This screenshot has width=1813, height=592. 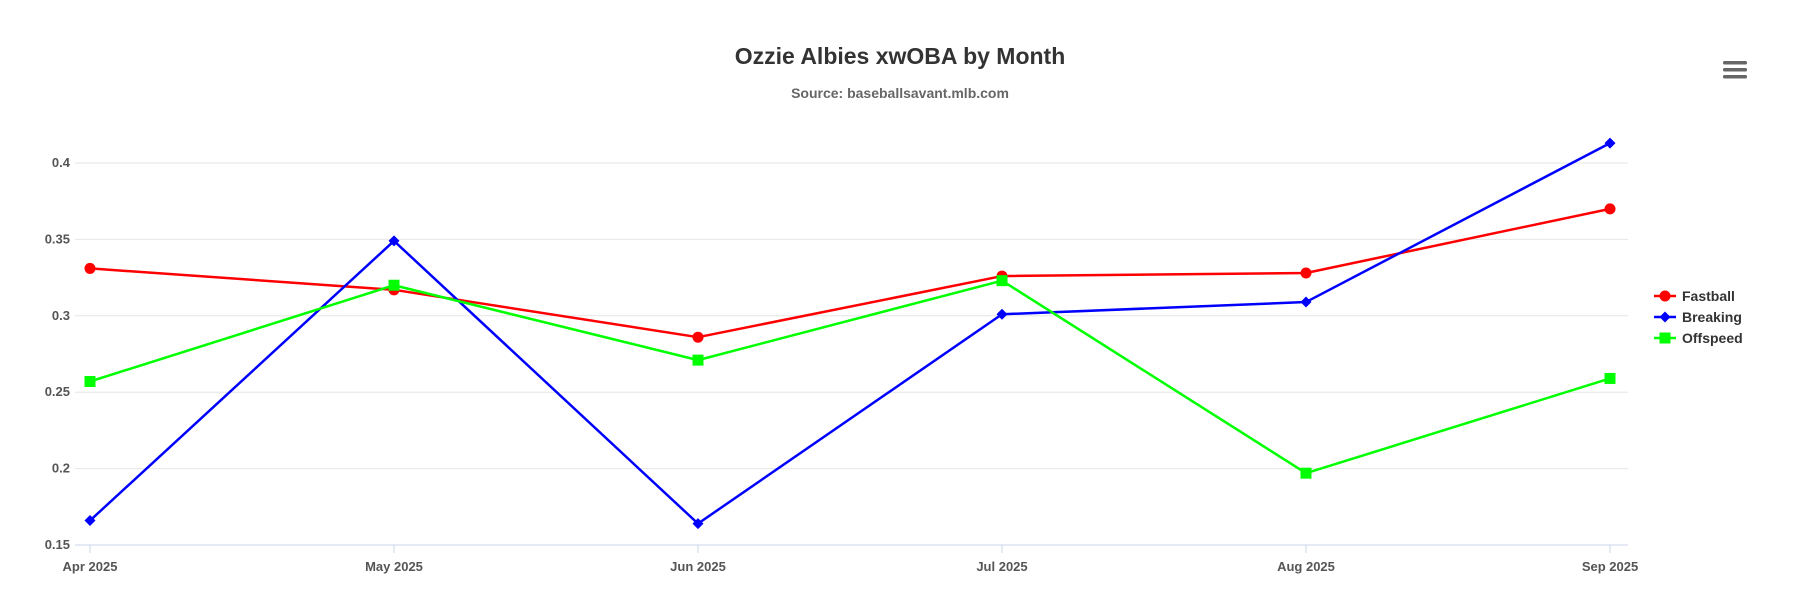 I want to click on y-tick-label: 0.25, so click(x=57, y=391).